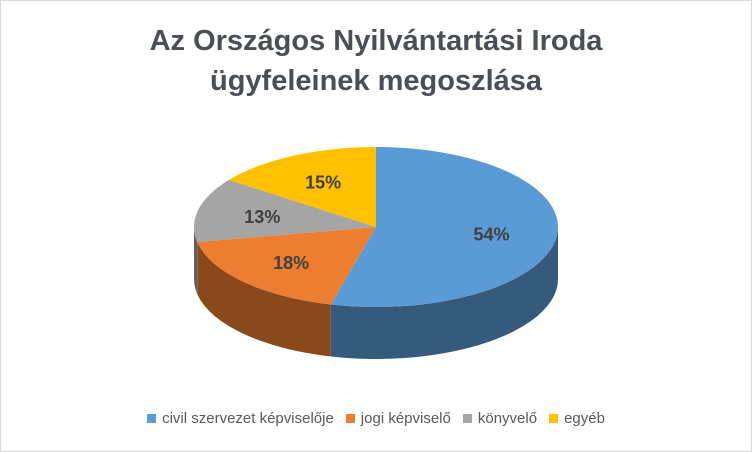 This screenshot has width=752, height=452. I want to click on data-label-konyvelo: 13%, so click(262, 217).